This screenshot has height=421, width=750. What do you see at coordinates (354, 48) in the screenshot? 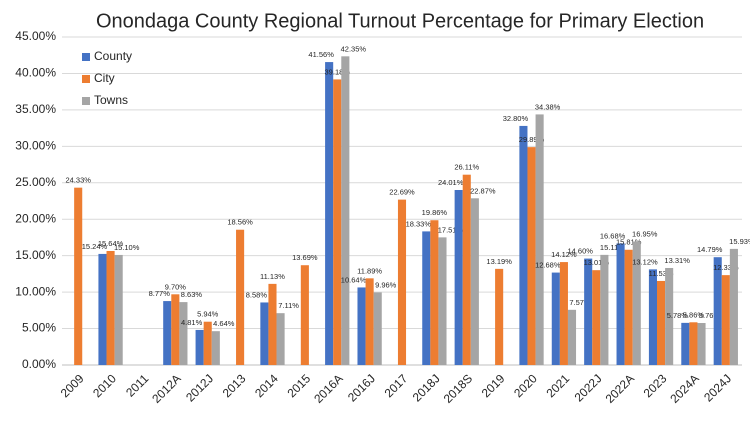
I see `data-label: 42.35%` at bounding box center [354, 48].